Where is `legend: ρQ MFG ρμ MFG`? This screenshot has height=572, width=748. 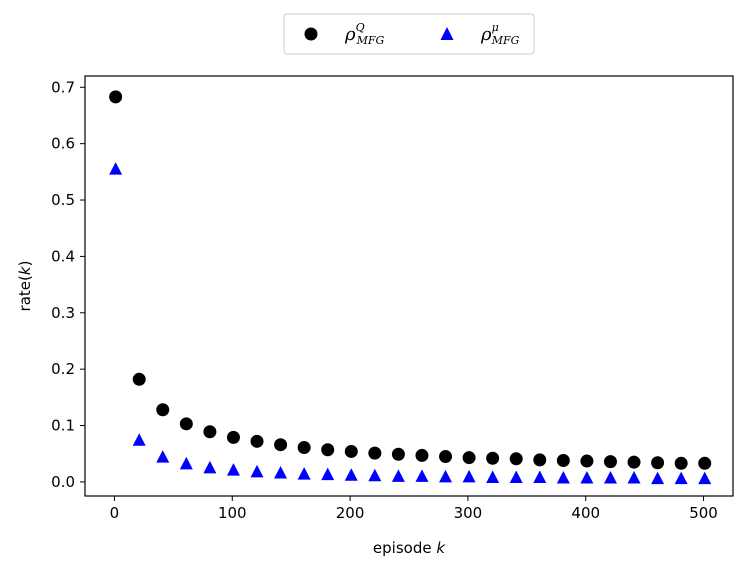 legend: ρQ MFG ρμ MFG is located at coordinates (409, 34).